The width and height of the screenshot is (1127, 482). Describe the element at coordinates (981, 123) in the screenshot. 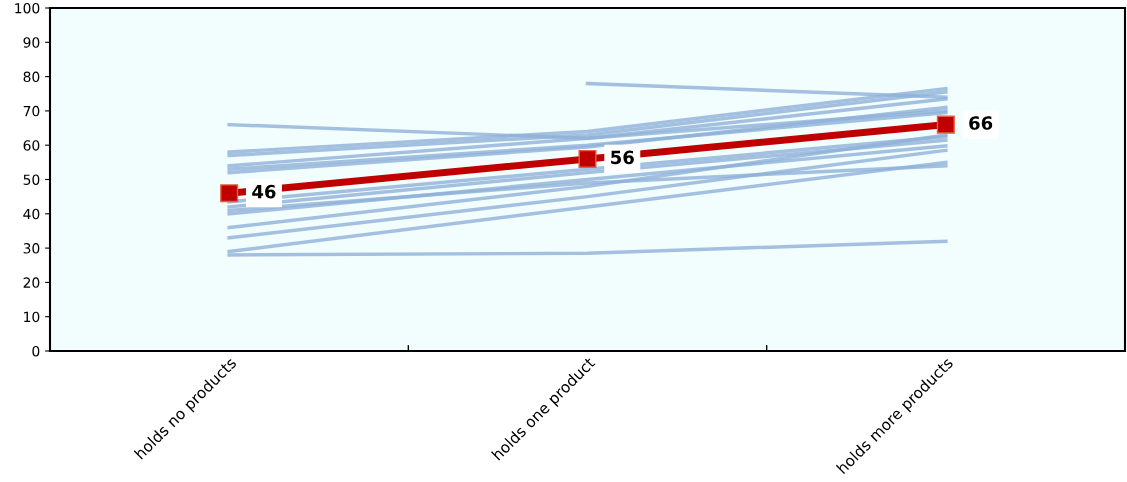

I see `data-label: 66` at that location.